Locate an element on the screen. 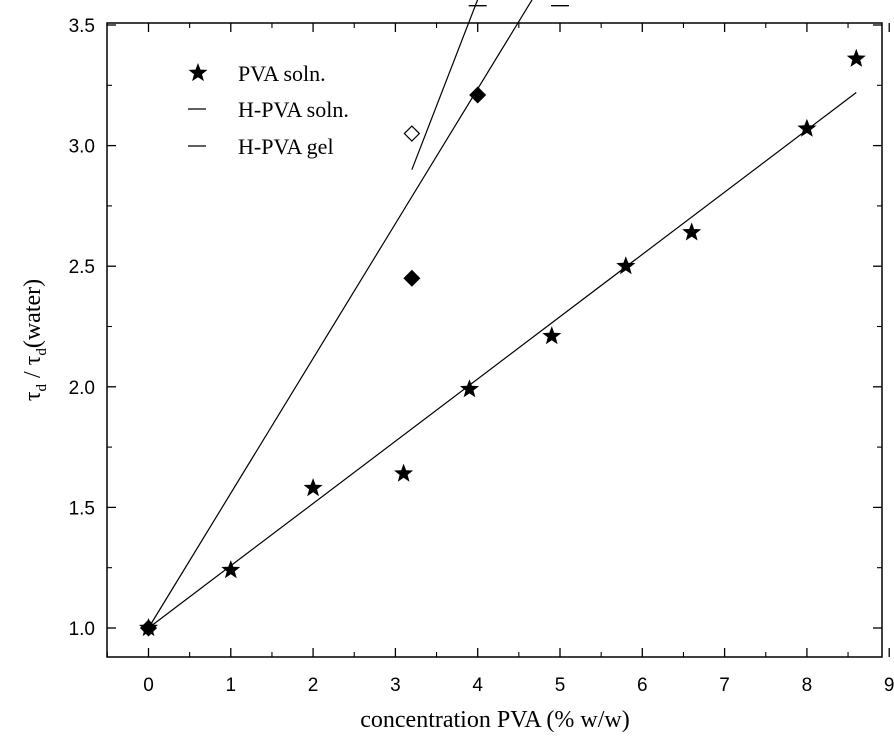 This screenshot has width=894, height=742. y-tick-label: 2.0 is located at coordinates (82, 388).